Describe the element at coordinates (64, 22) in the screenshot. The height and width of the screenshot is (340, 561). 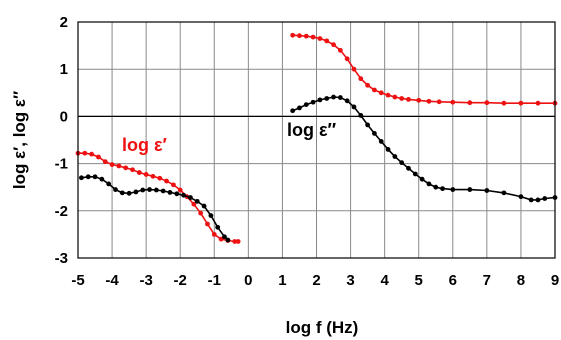
I see `y-tick-label: 2` at that location.